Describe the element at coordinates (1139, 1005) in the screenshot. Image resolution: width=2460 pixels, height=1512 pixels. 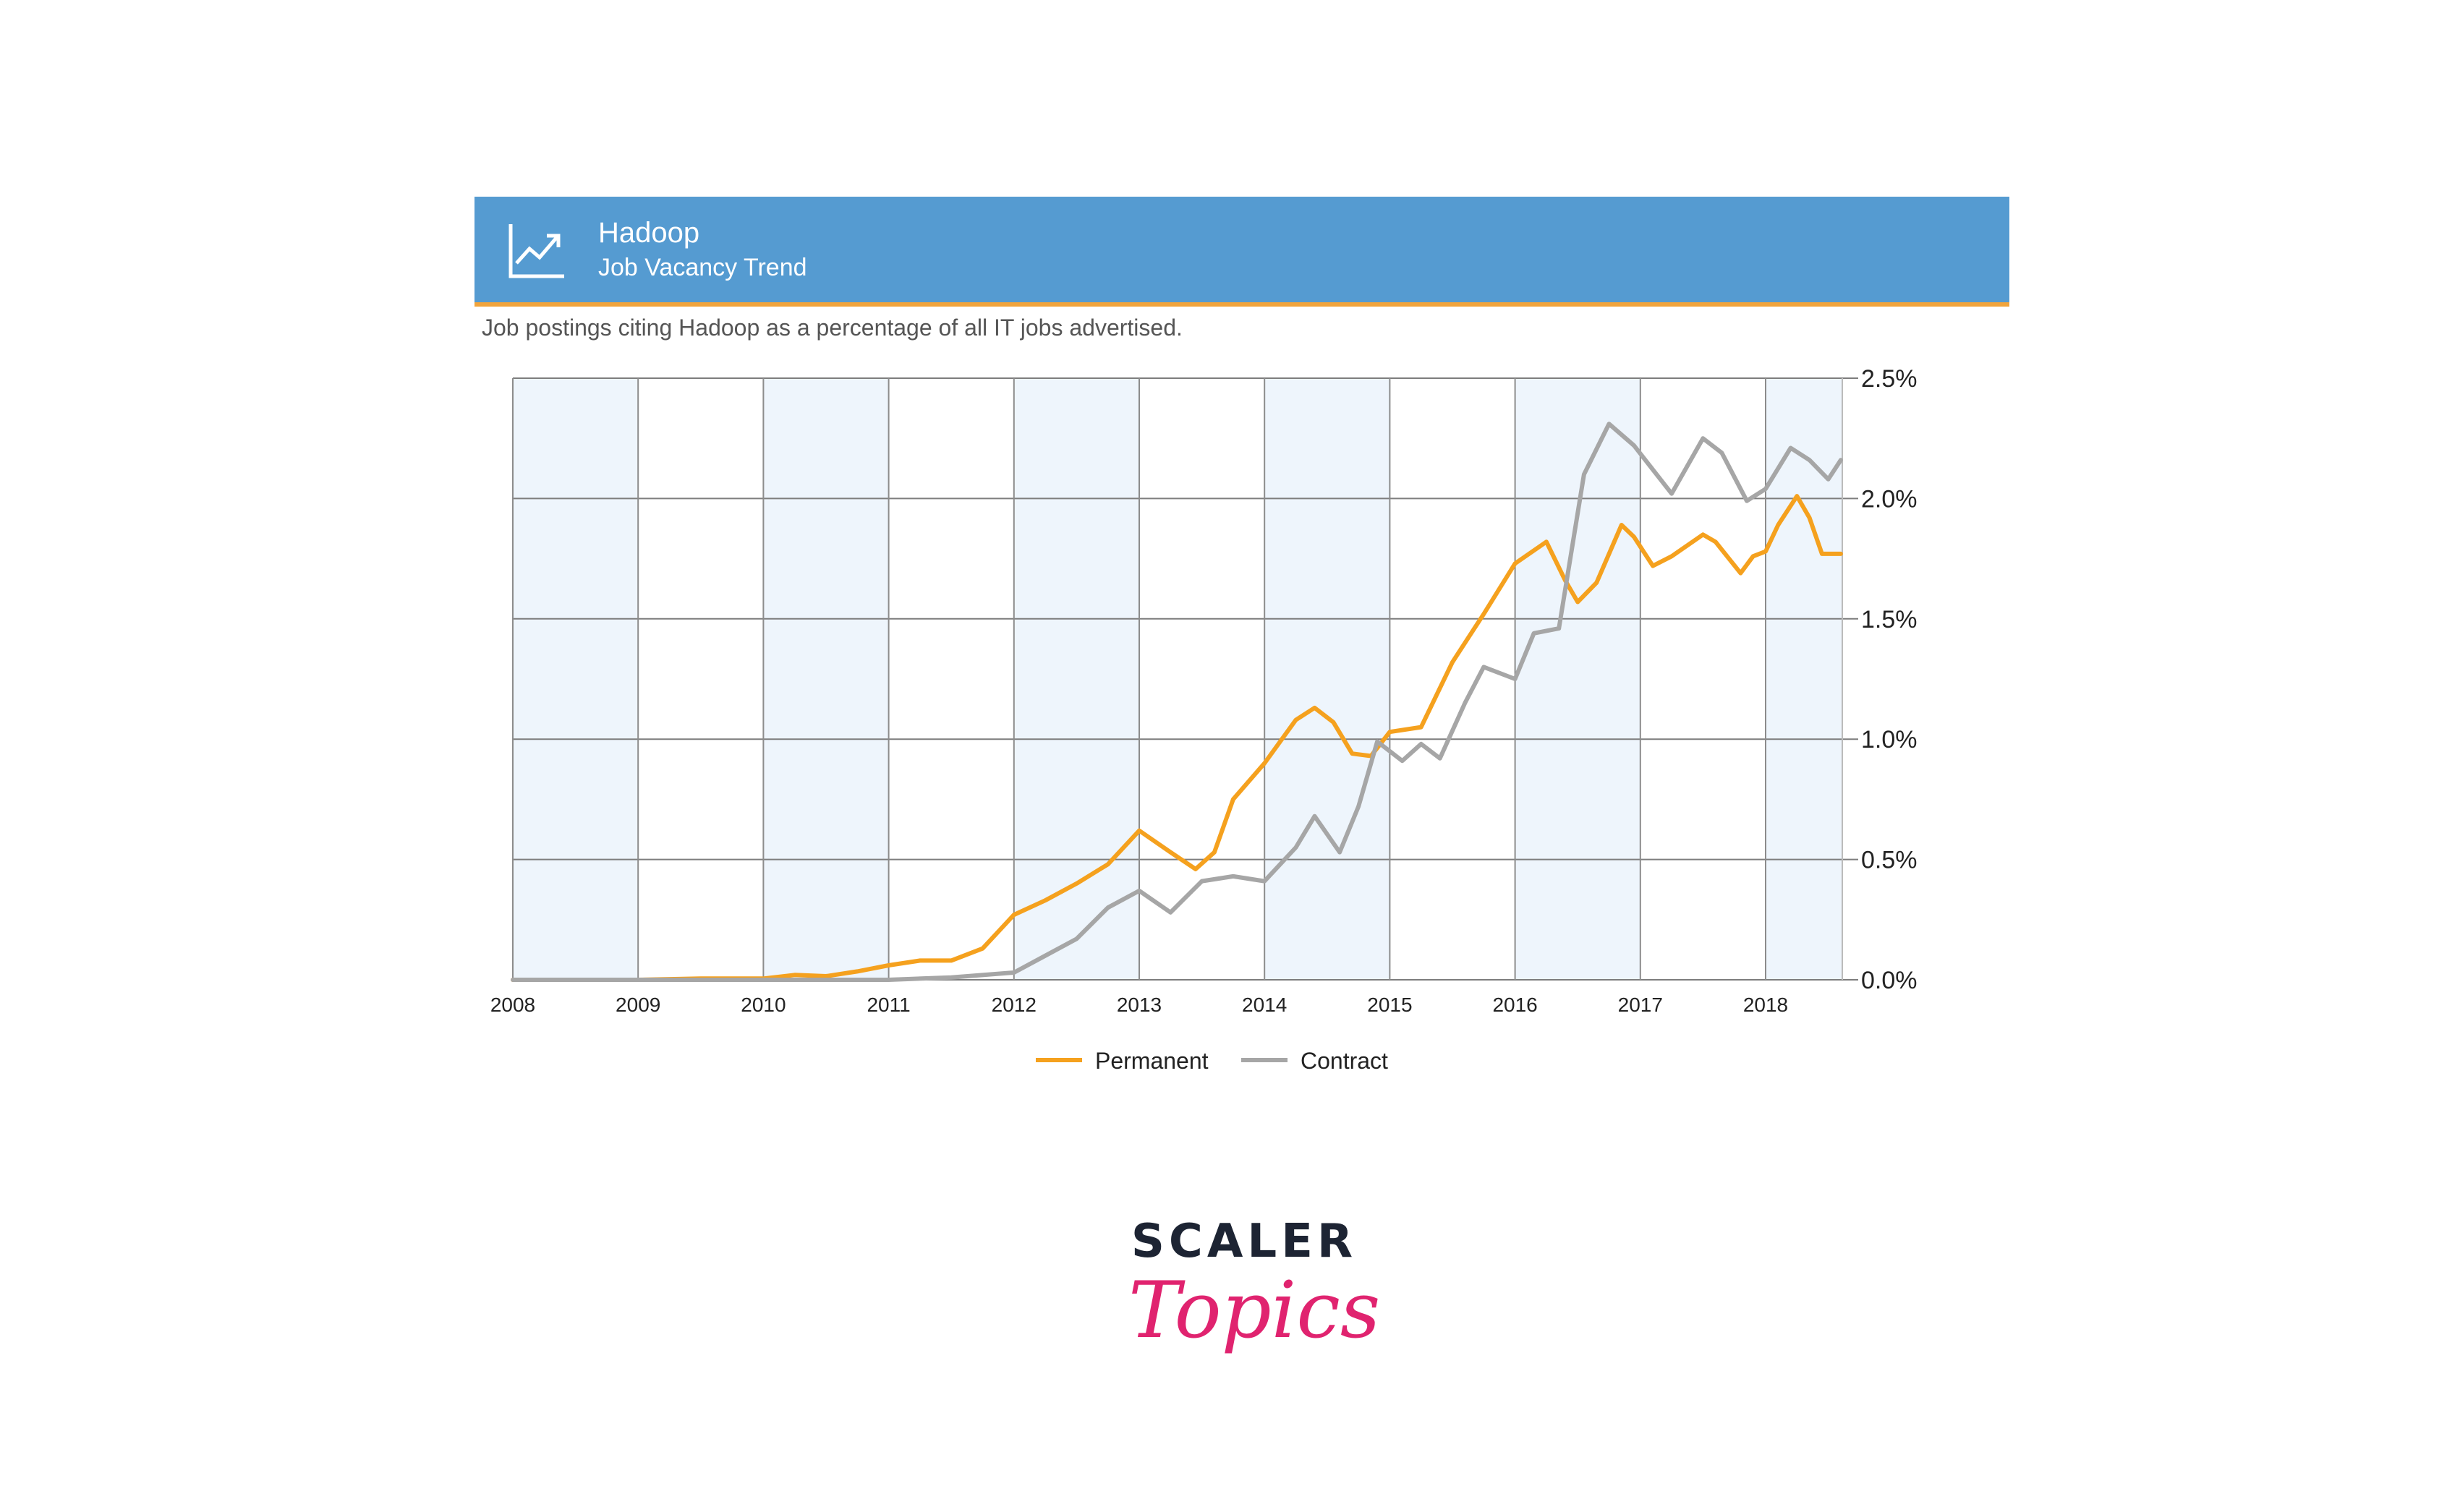
I see `x-tick-label: 2013` at that location.